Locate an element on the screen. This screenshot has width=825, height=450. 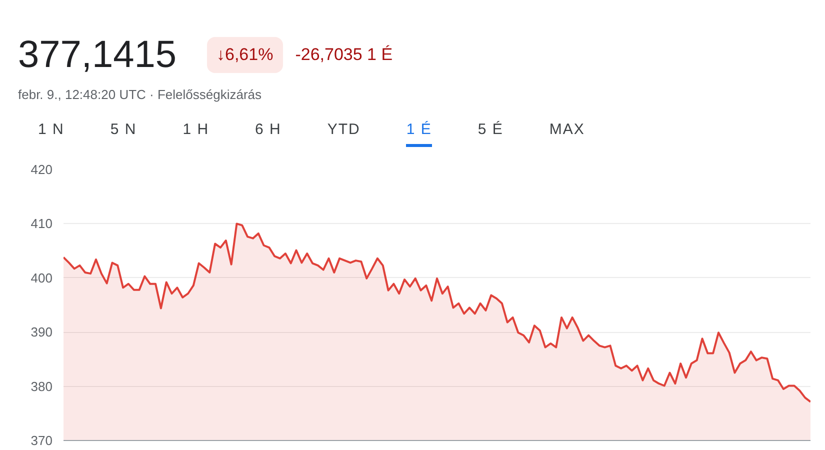
text: YTD is located at coordinates (343, 130).